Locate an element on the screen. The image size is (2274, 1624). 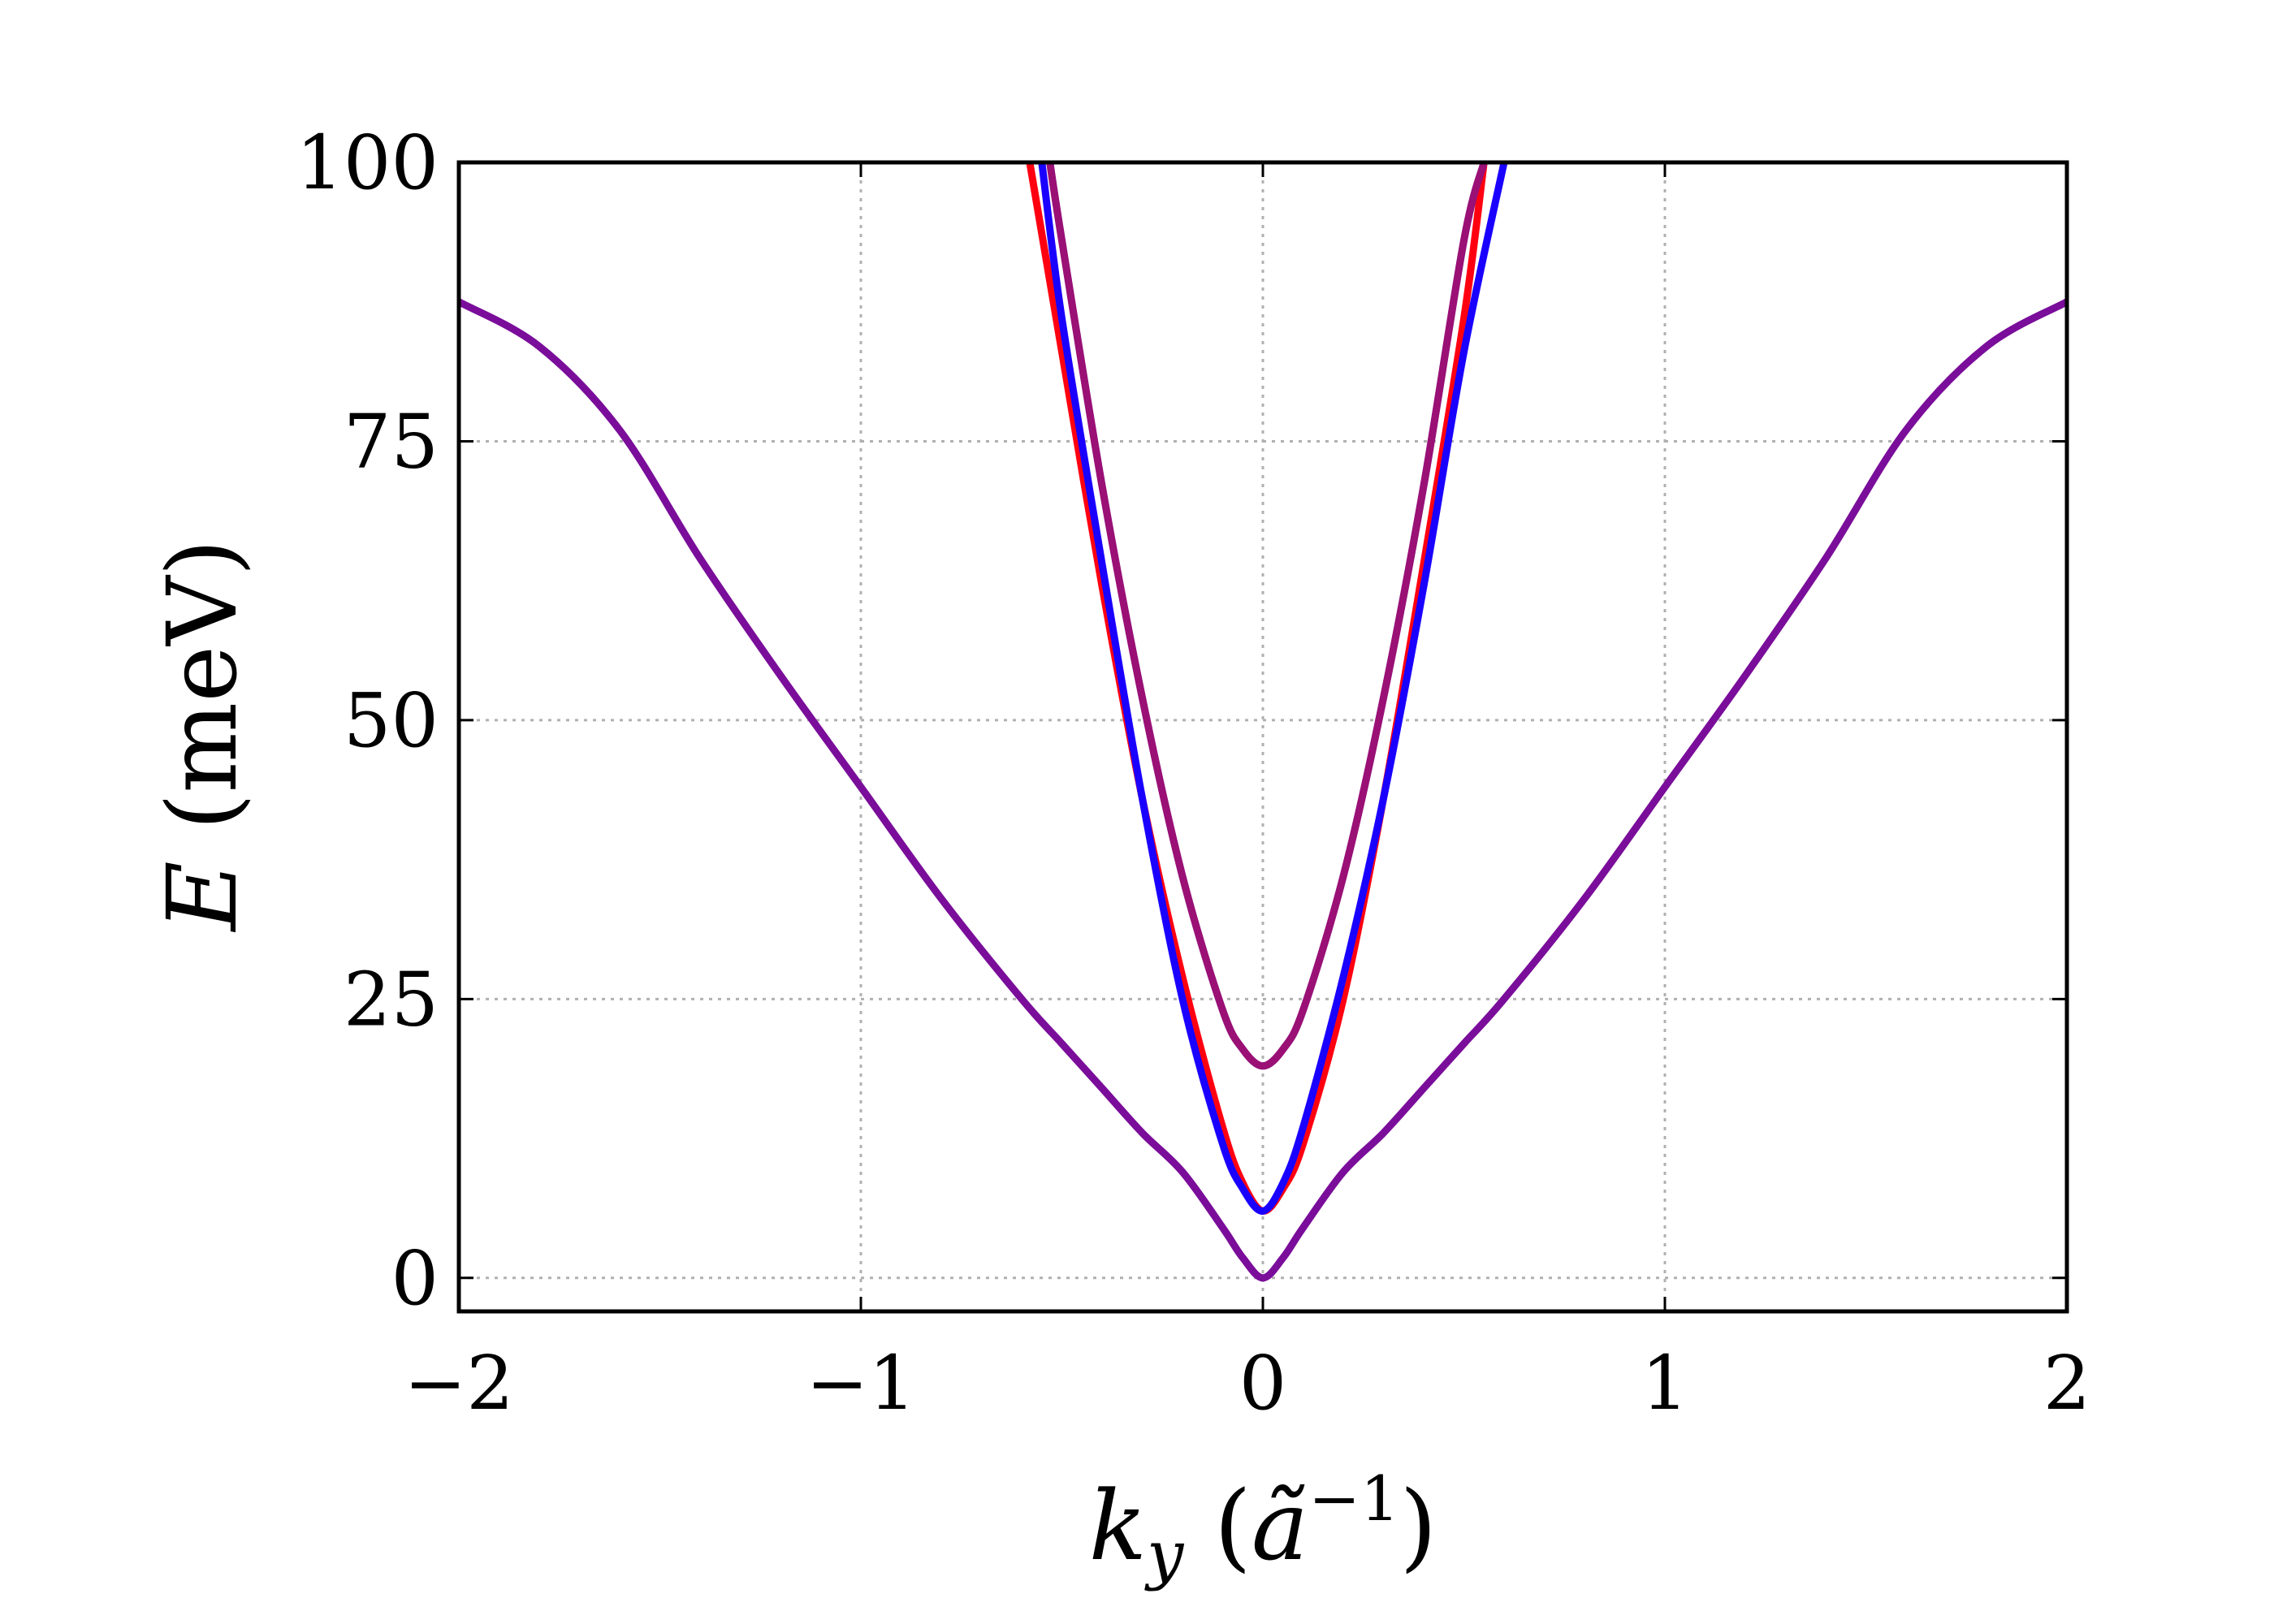
x-axis-unit-base: ã is located at coordinates (1280, 1526).